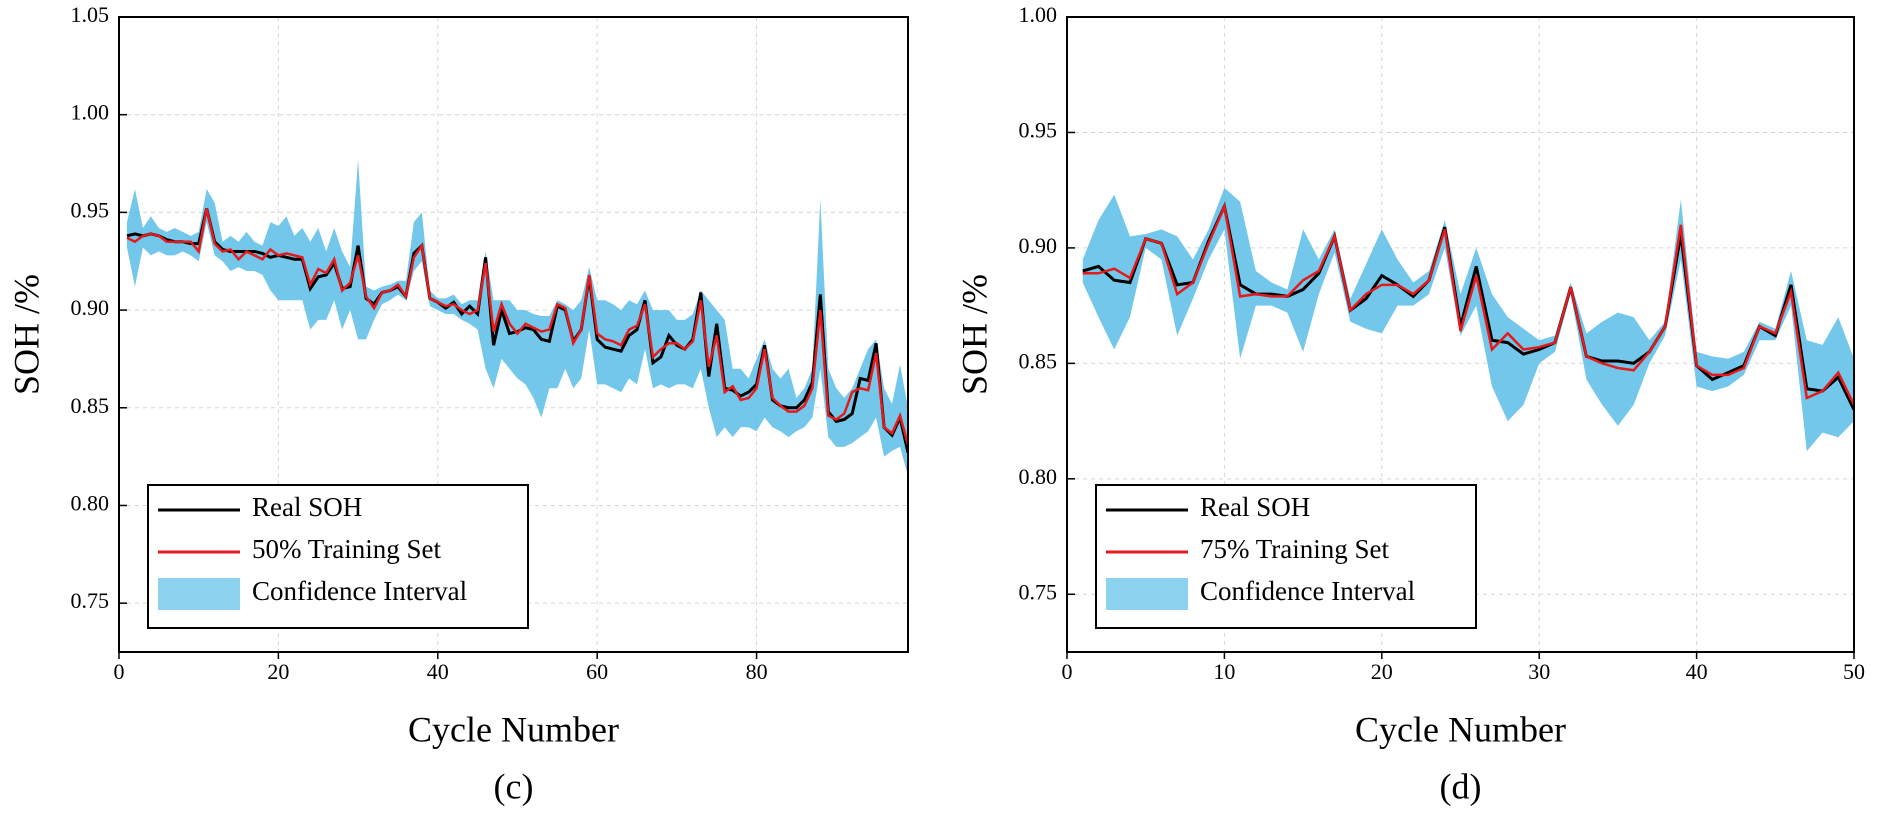 This screenshot has height=817, width=1881. What do you see at coordinates (757, 671) in the screenshot?
I see `x-tick-label: 80` at bounding box center [757, 671].